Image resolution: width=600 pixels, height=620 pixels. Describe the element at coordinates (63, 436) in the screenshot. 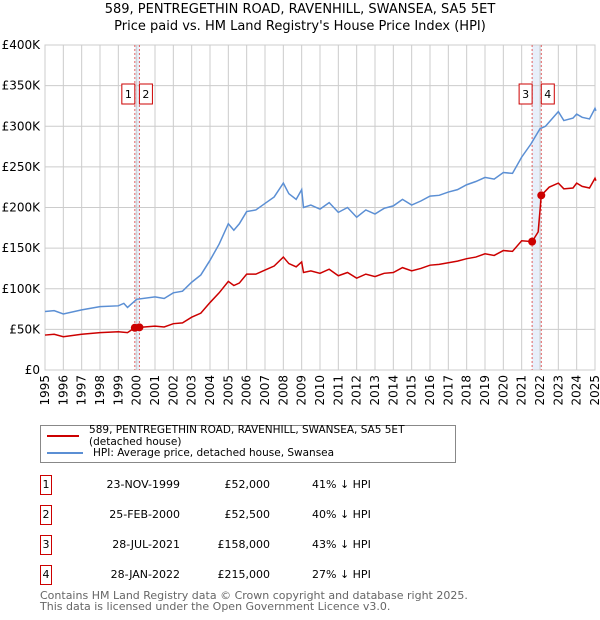

I see `legend-swatch-red` at that location.